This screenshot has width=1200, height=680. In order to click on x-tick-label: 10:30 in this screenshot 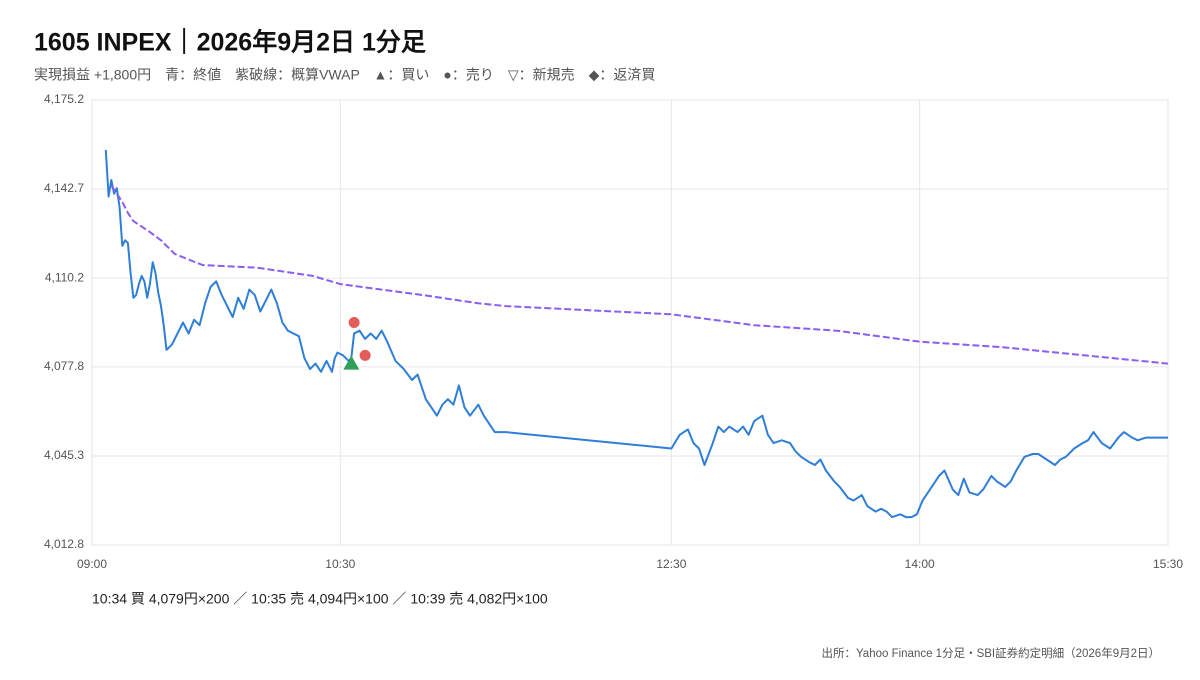, I will do `click(340, 564)`.